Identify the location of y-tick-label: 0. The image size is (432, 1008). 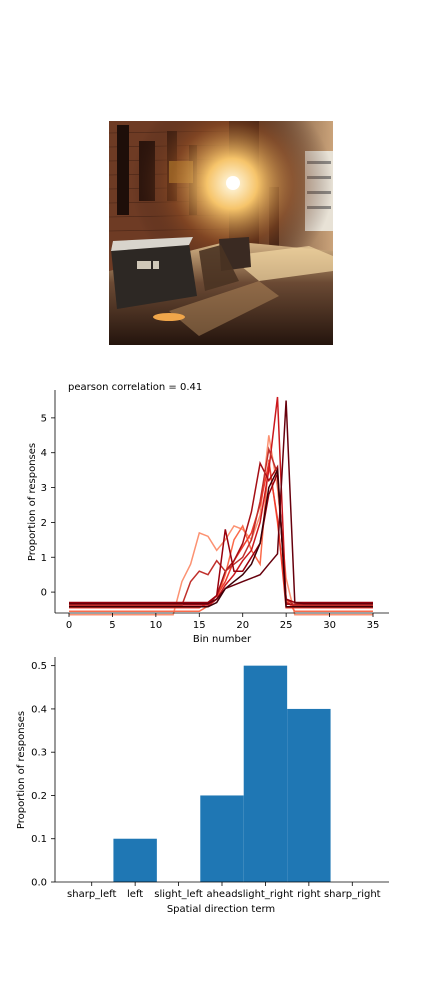
(44, 593).